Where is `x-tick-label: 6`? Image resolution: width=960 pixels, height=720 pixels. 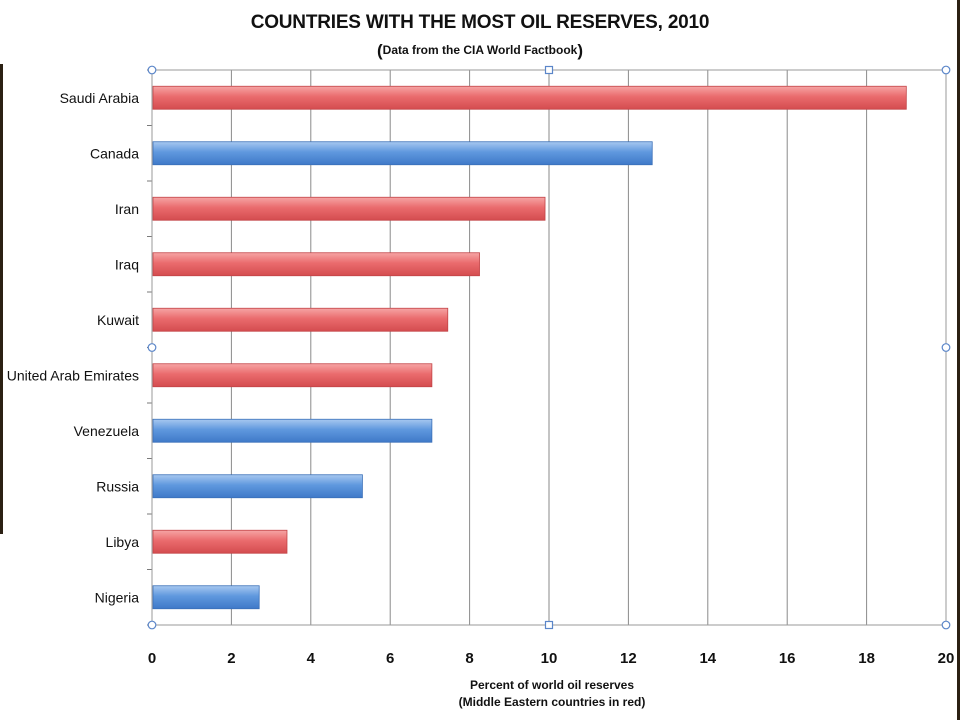 x-tick-label: 6 is located at coordinates (390, 658).